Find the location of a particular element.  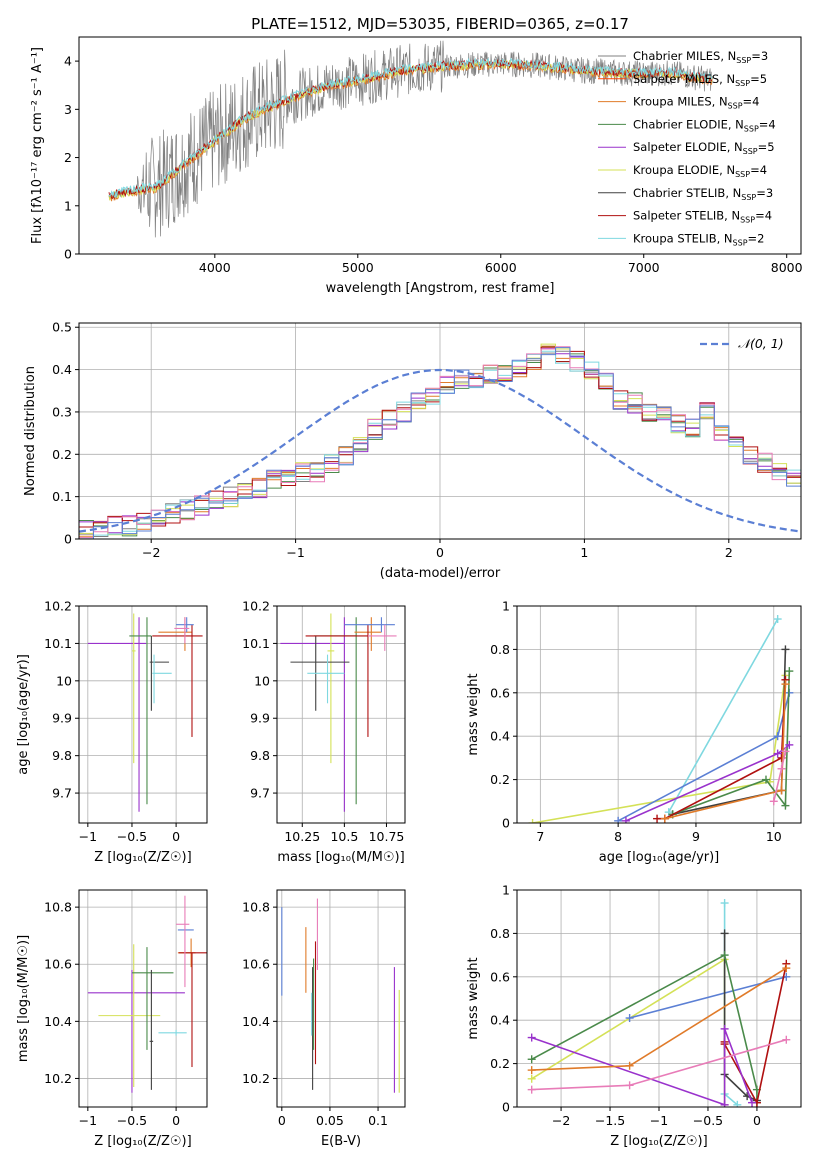

plot-area-mass-vs-Z is located at coordinates (147, 994).